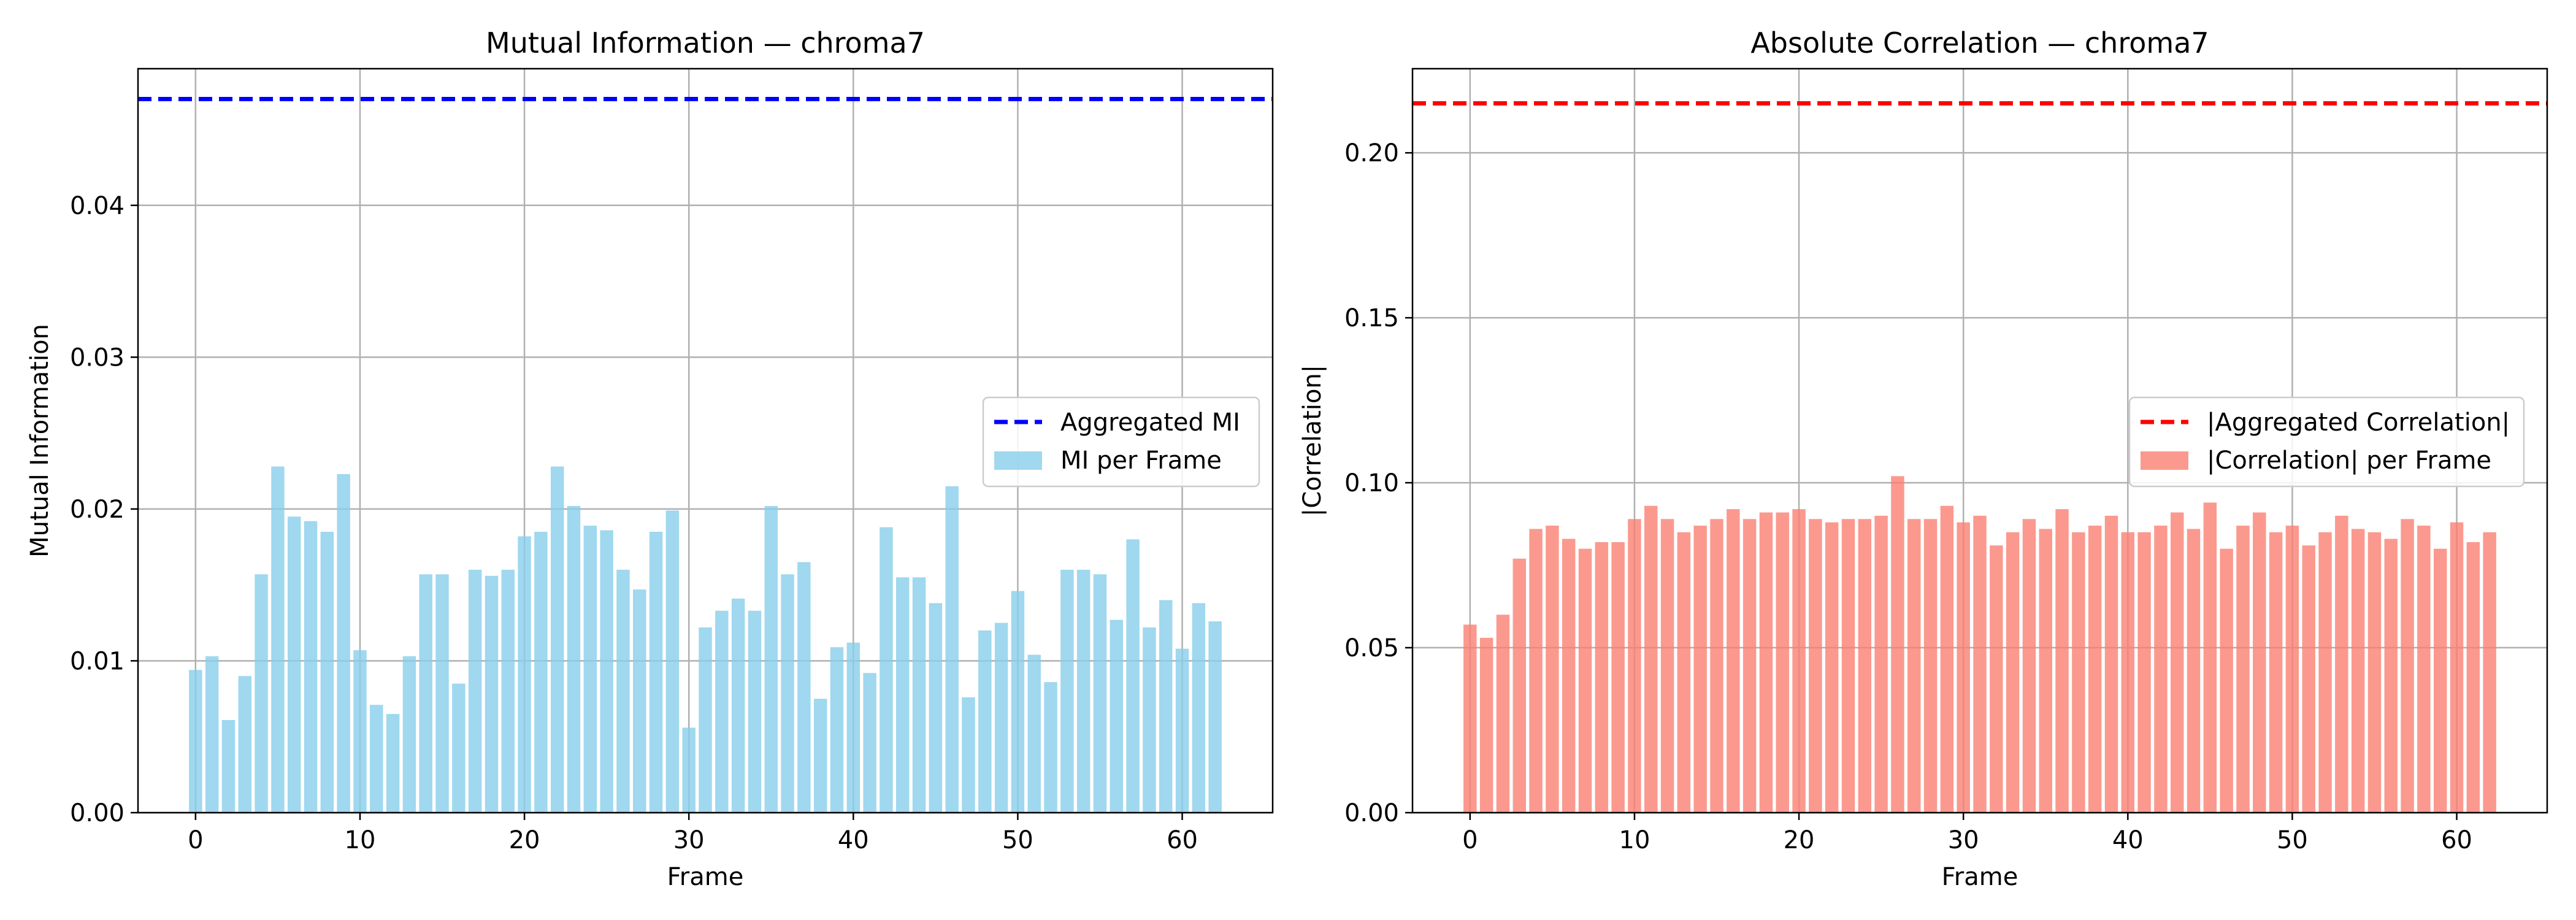 Image resolution: width=2576 pixels, height=920 pixels. I want to click on corr-x-tick-label: 40, so click(2128, 840).